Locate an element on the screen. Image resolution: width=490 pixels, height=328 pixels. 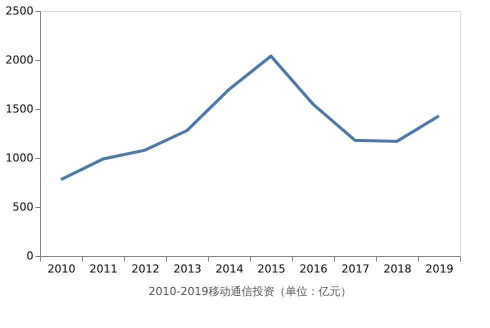
x-tick-label: 2015 is located at coordinates (272, 269).